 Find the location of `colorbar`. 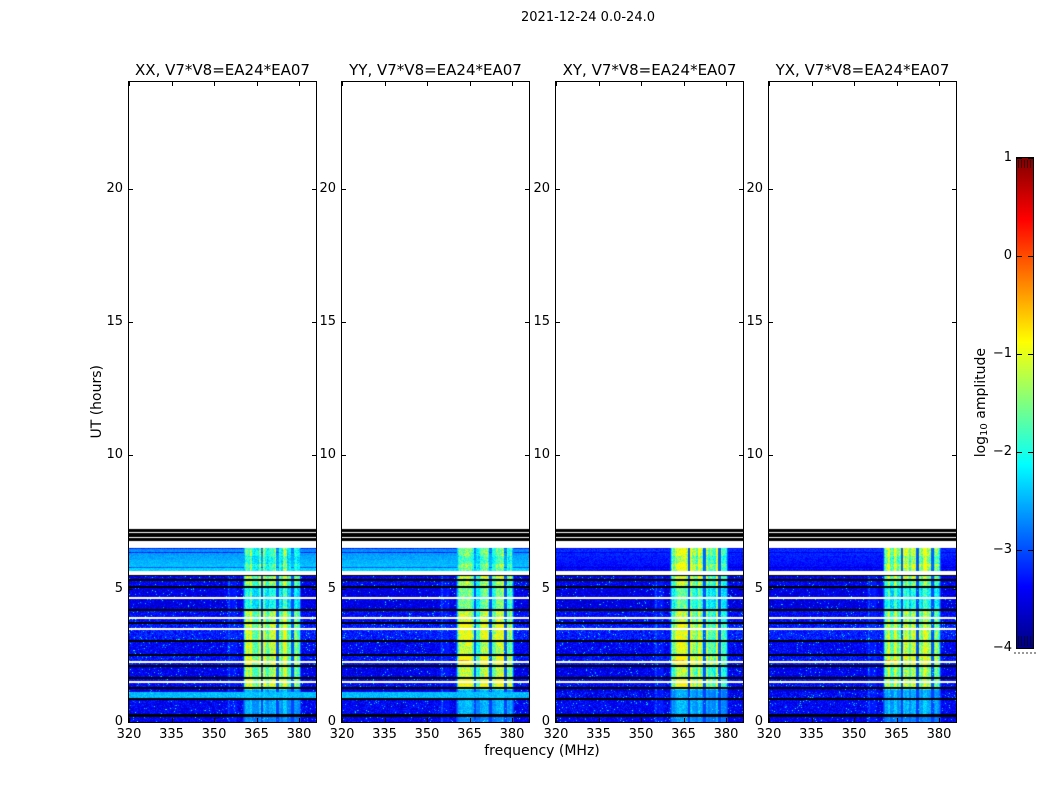

colorbar is located at coordinates (1025, 403).